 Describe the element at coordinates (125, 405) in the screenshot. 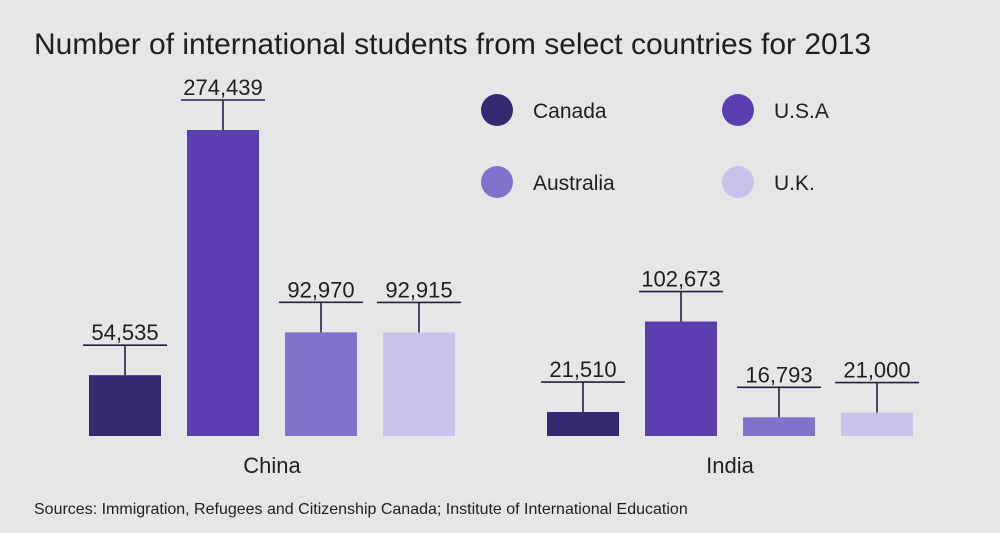

I see `bar-china-canada` at that location.